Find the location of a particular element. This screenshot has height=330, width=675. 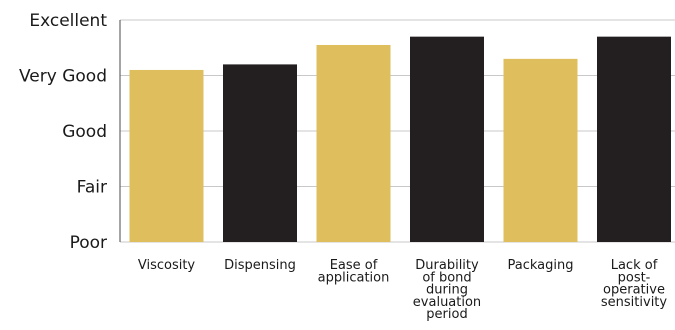

x-tick-label-line: Packaging is located at coordinates (541, 265).